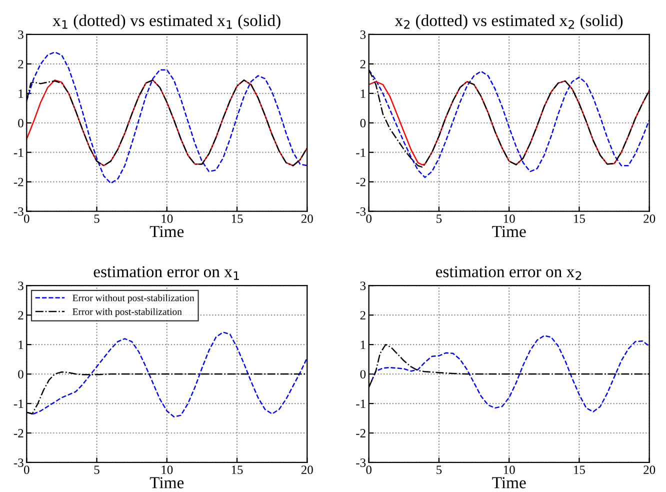 The height and width of the screenshot is (492, 666). I want to click on chart-title: x$_{1}$ (dotted) vs estimated x$_{1}$ (solid), so click(166, 22).